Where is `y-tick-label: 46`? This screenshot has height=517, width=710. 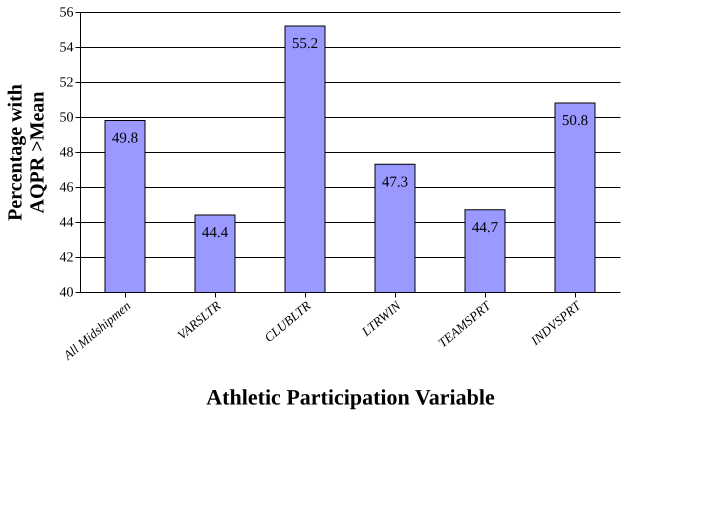 y-tick-label: 46 is located at coordinates (67, 188).